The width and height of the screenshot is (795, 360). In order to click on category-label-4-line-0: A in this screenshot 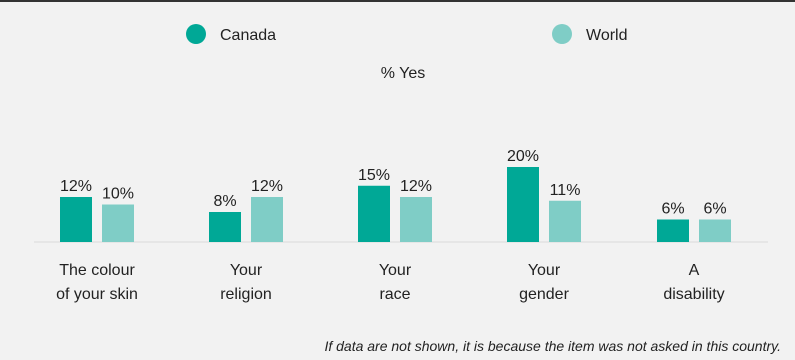, I will do `click(694, 270)`.